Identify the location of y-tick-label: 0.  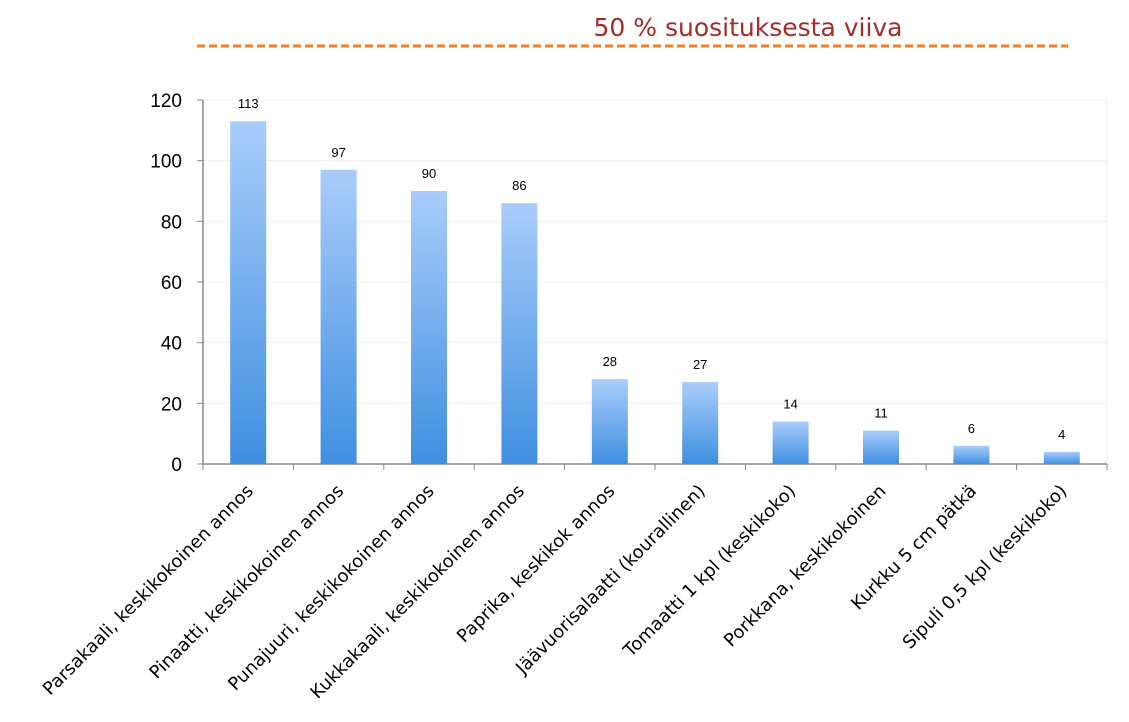
(176, 465).